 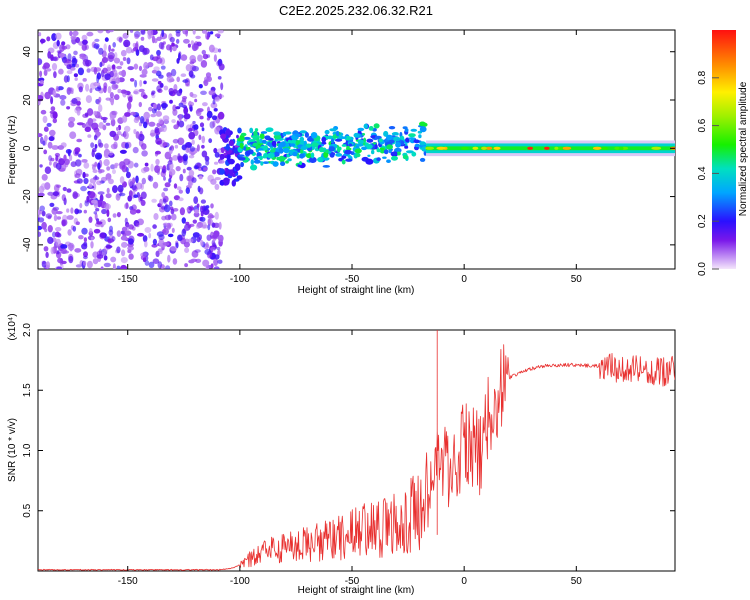 What do you see at coordinates (352, 581) in the screenshot?
I see `x-tick-label: -50` at bounding box center [352, 581].